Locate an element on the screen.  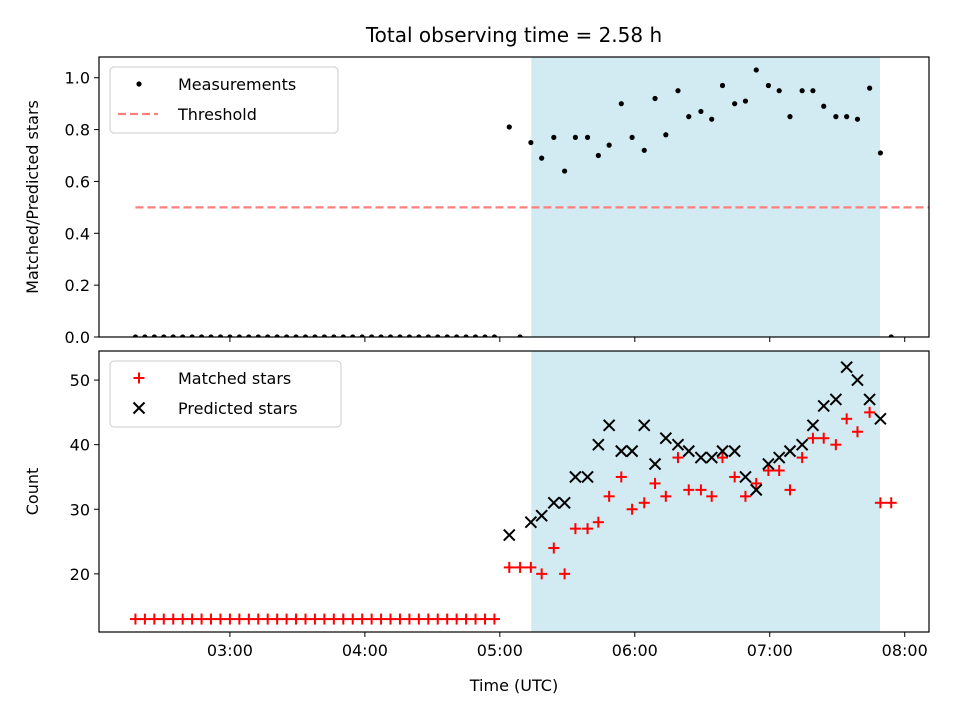
legend: Measurements Threshold is located at coordinates (224, 100).